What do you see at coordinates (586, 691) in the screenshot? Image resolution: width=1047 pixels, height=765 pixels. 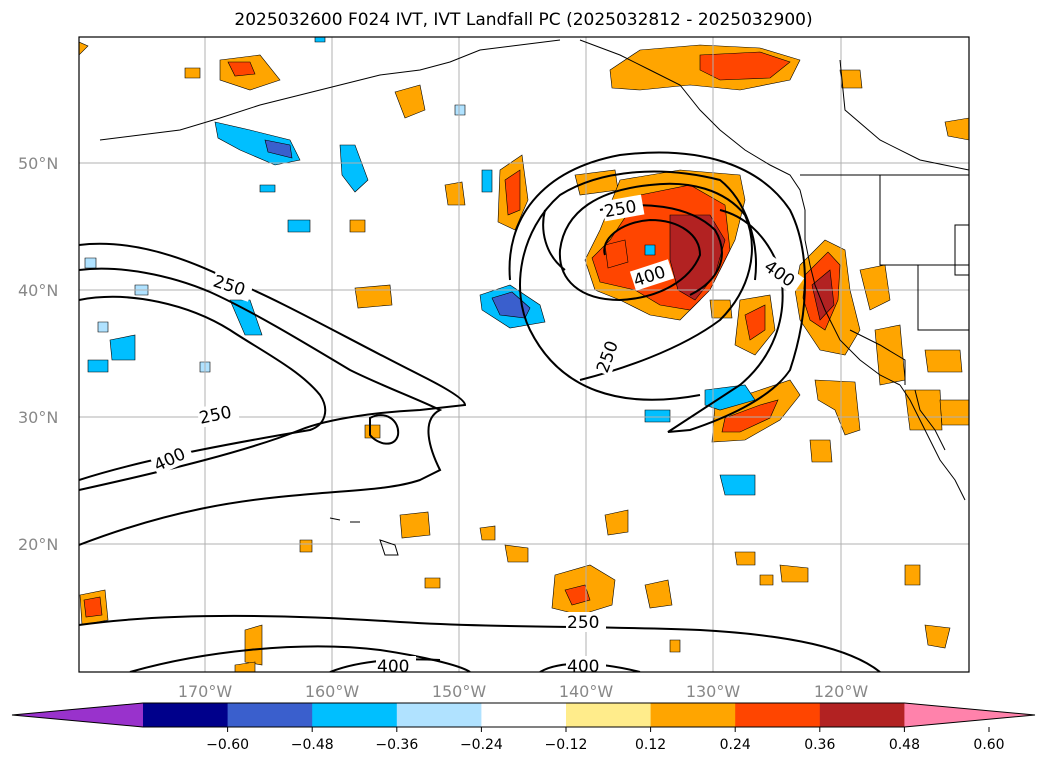 I see `lon-label: 140°W` at bounding box center [586, 691].